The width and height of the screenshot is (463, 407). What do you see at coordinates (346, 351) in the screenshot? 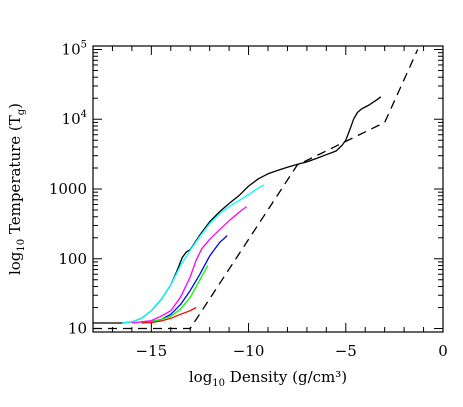
I see `x-tick-label: −5` at bounding box center [346, 351].